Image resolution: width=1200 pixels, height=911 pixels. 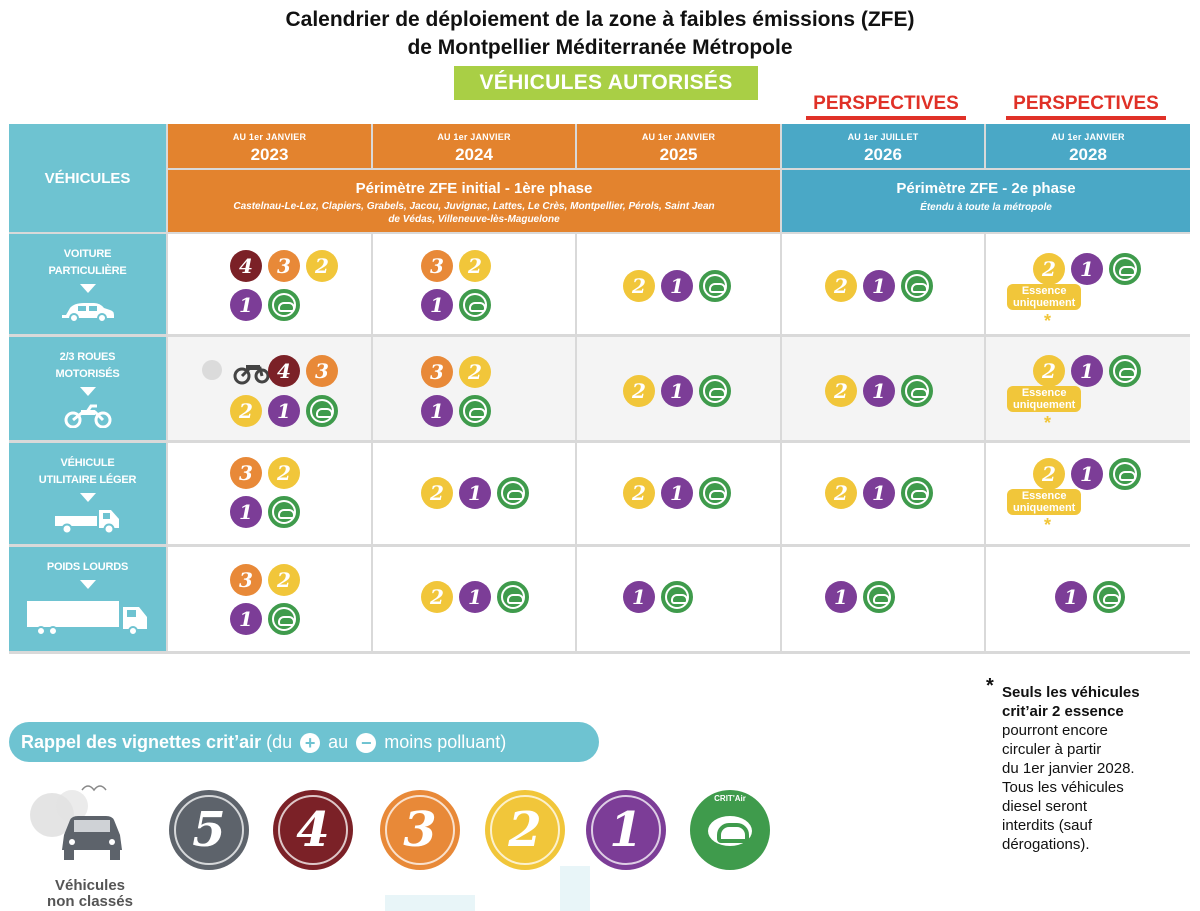 I want to click on essence-line: Essence, so click(x=1044, y=291).